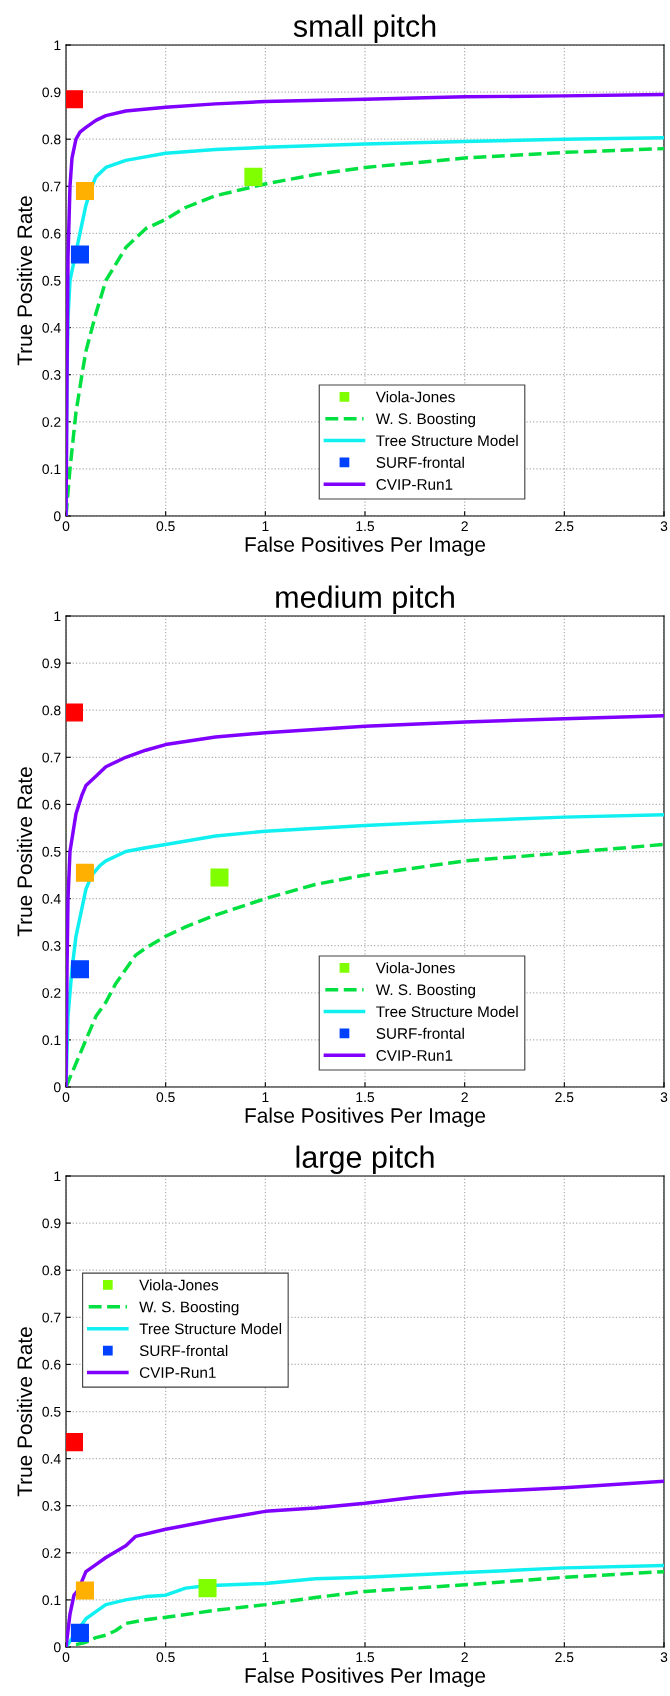 Image resolution: width=670 pixels, height=1696 pixels. Describe the element at coordinates (365, 1160) in the screenshot. I see `chart-title: large pitch` at that location.